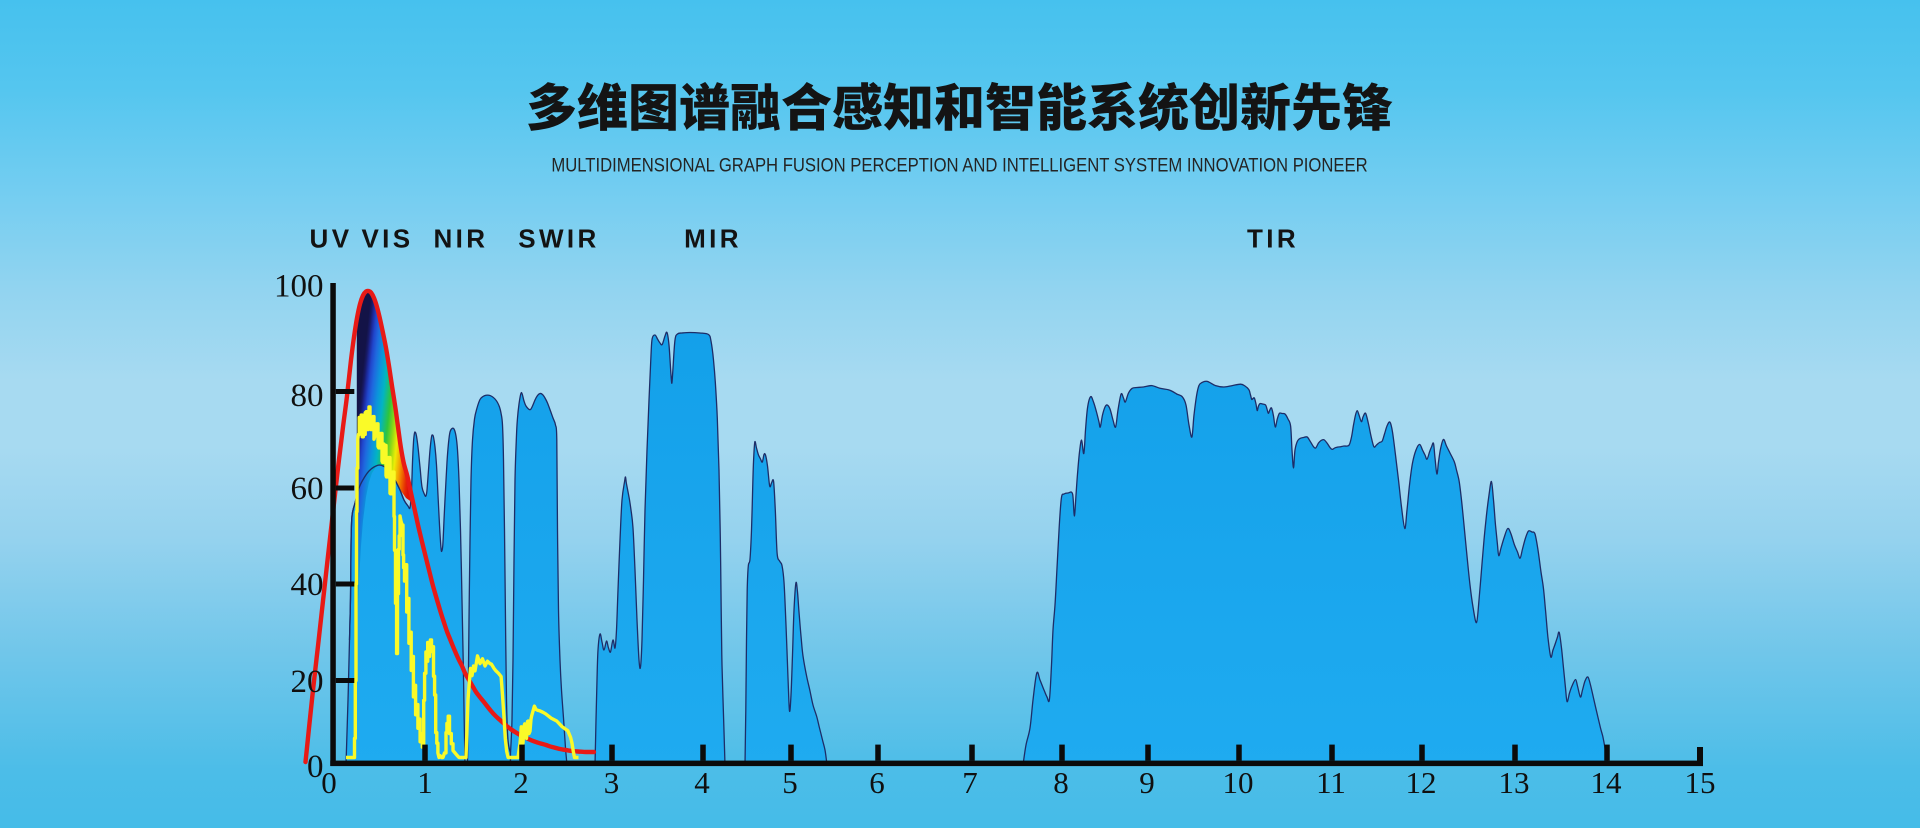 This screenshot has width=1920, height=828. What do you see at coordinates (387, 239) in the screenshot?
I see `svg-text: VIS` at bounding box center [387, 239].